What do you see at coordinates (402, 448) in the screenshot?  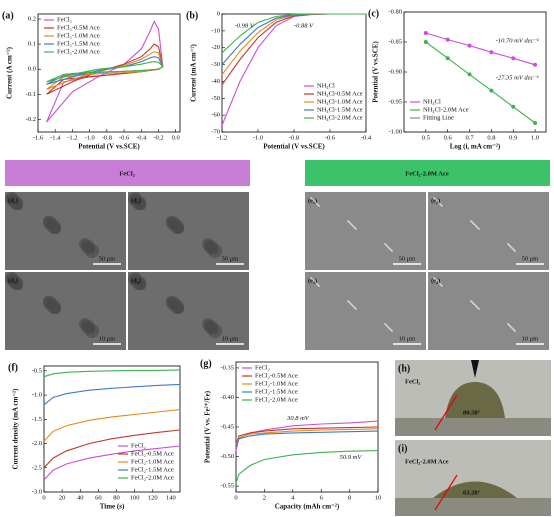 I see `panel-label: (i)` at bounding box center [402, 448].